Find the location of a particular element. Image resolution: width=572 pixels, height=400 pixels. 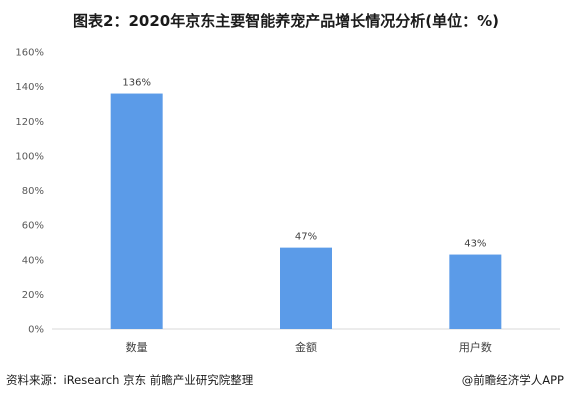

category-labels: 数量 金额 用户数 is located at coordinates (309, 347).